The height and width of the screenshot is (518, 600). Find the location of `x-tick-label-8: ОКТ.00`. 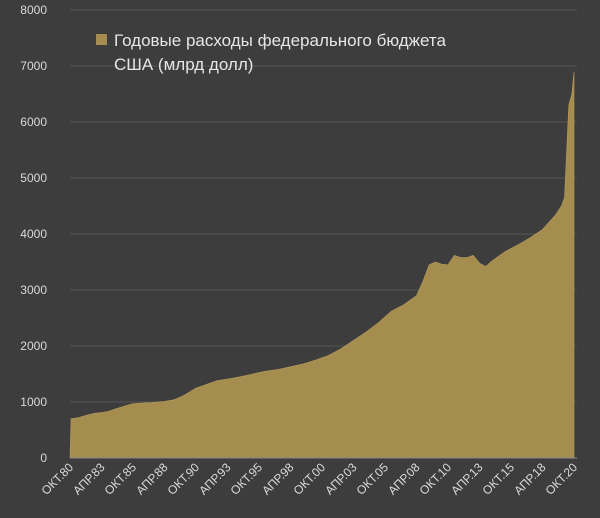

x-tick-label-8: ОКТ.00 is located at coordinates (310, 479).